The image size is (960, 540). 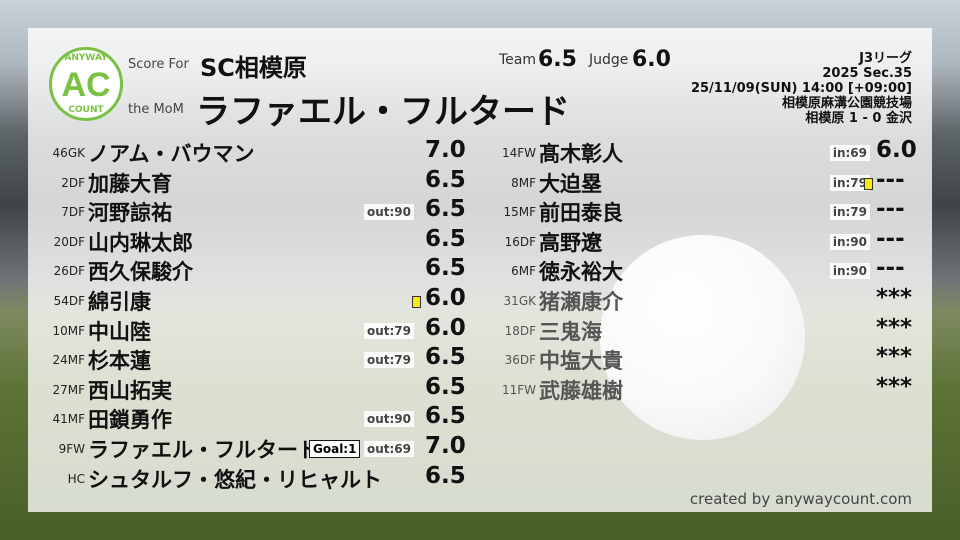 I want to click on player-number-position: 7DF, so click(x=73, y=212).